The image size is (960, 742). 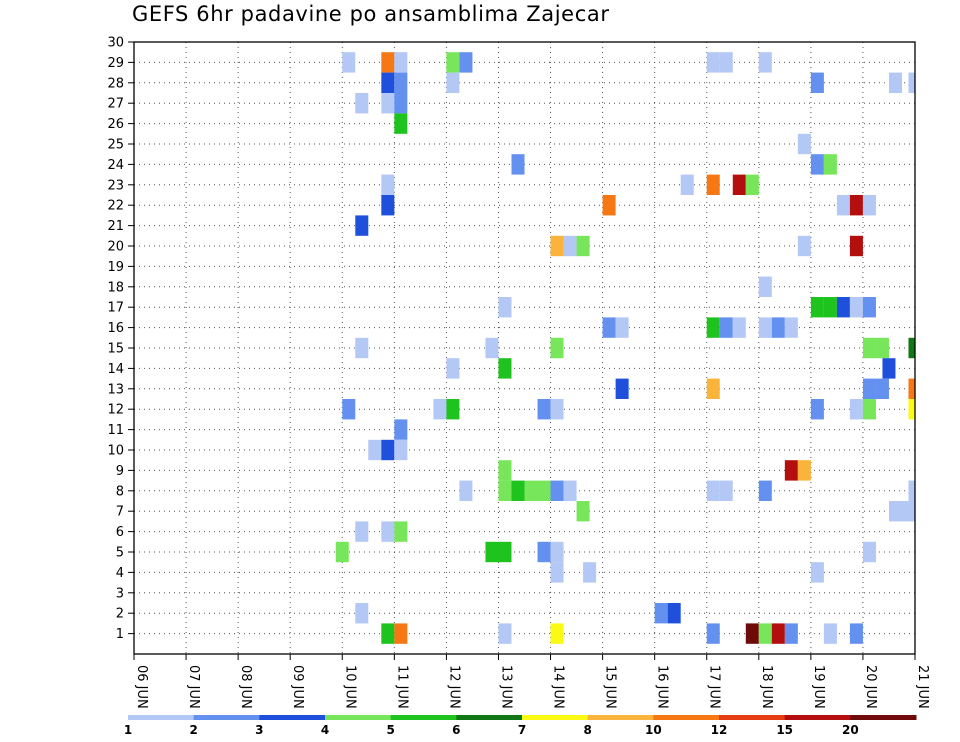 I want to click on legend-label: 5, so click(x=390, y=730).